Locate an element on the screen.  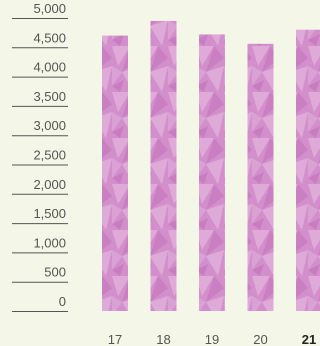
x-tick-label: 20 is located at coordinates (260, 339).